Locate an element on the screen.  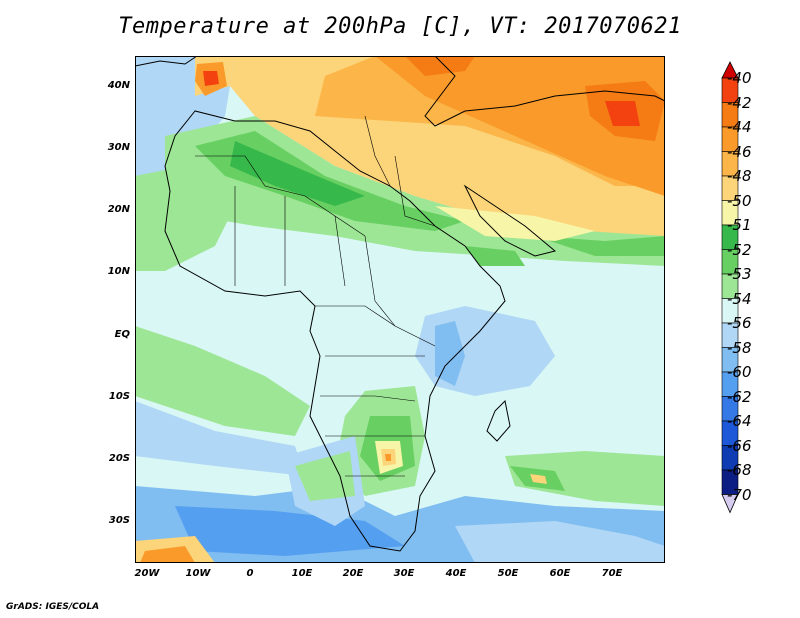
colorbar-label: -44 is located at coordinates (739, 127).